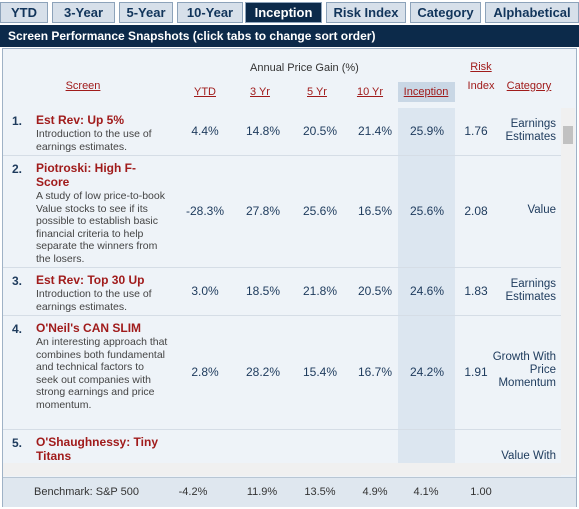 This screenshot has height=509, width=579. Describe the element at coordinates (427, 372) in the screenshot. I see `value-inception: 24.2%` at that location.